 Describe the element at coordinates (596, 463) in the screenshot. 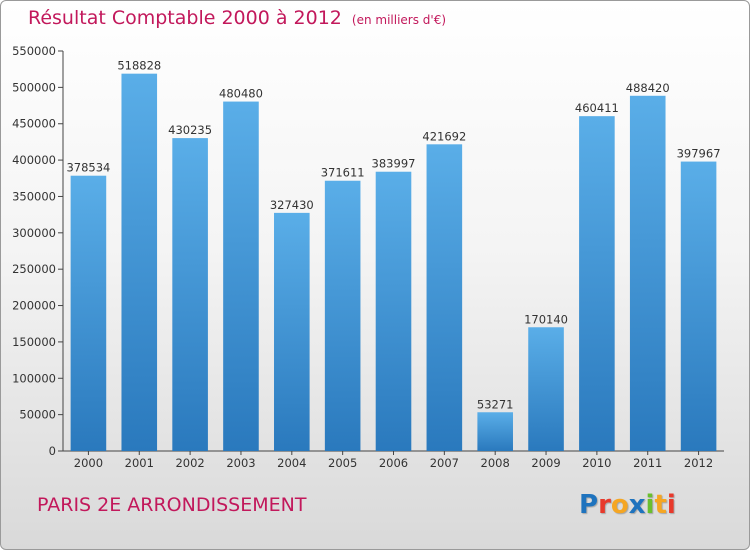

I see `x-tick-label: 2010` at that location.